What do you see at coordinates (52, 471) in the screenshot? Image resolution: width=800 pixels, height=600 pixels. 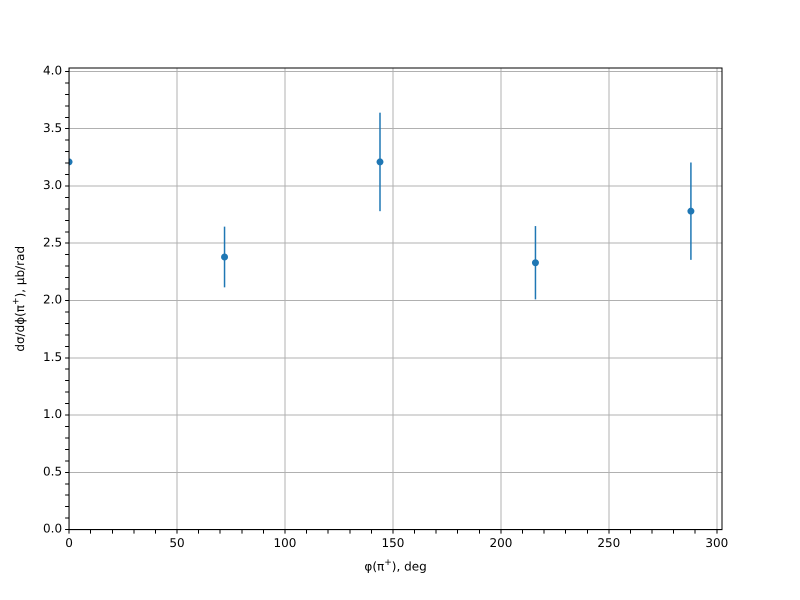 I see `y-tick-label: 0.5` at bounding box center [52, 471].